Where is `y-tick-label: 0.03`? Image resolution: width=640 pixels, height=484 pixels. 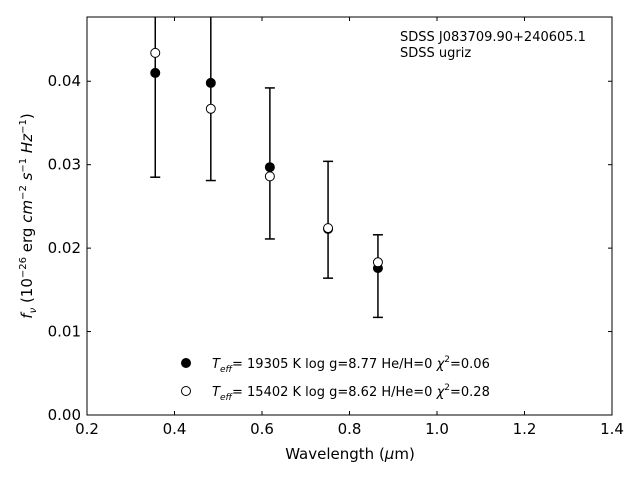 y-tick-label: 0.03 is located at coordinates (64, 165).